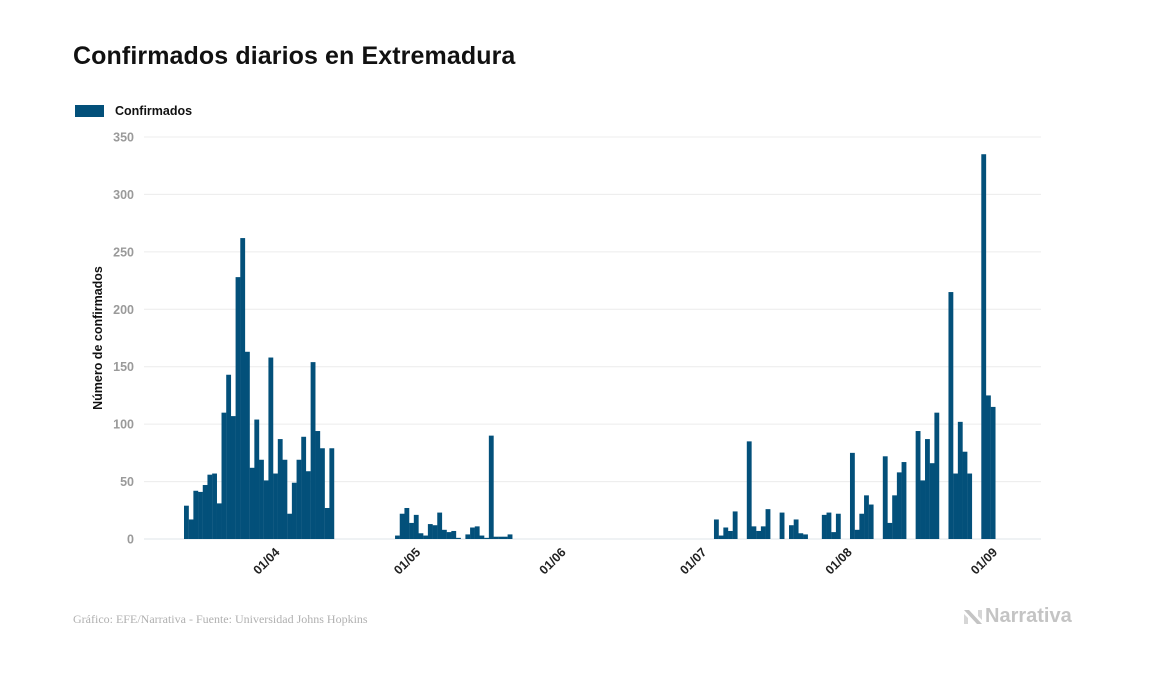 Image resolution: width=1157 pixels, height=674 pixels. What do you see at coordinates (984, 561) in the screenshot?
I see `x-tick-label: 01/09` at bounding box center [984, 561].